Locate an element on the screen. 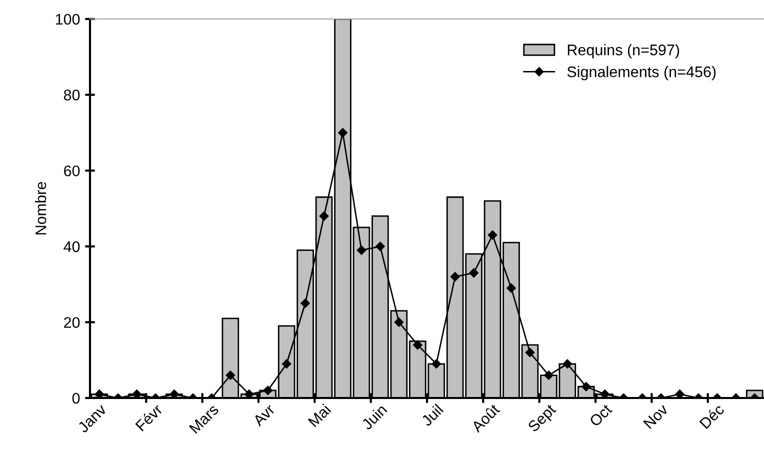 The width and height of the screenshot is (764, 464). y-tick-label: 20 is located at coordinates (72, 322).